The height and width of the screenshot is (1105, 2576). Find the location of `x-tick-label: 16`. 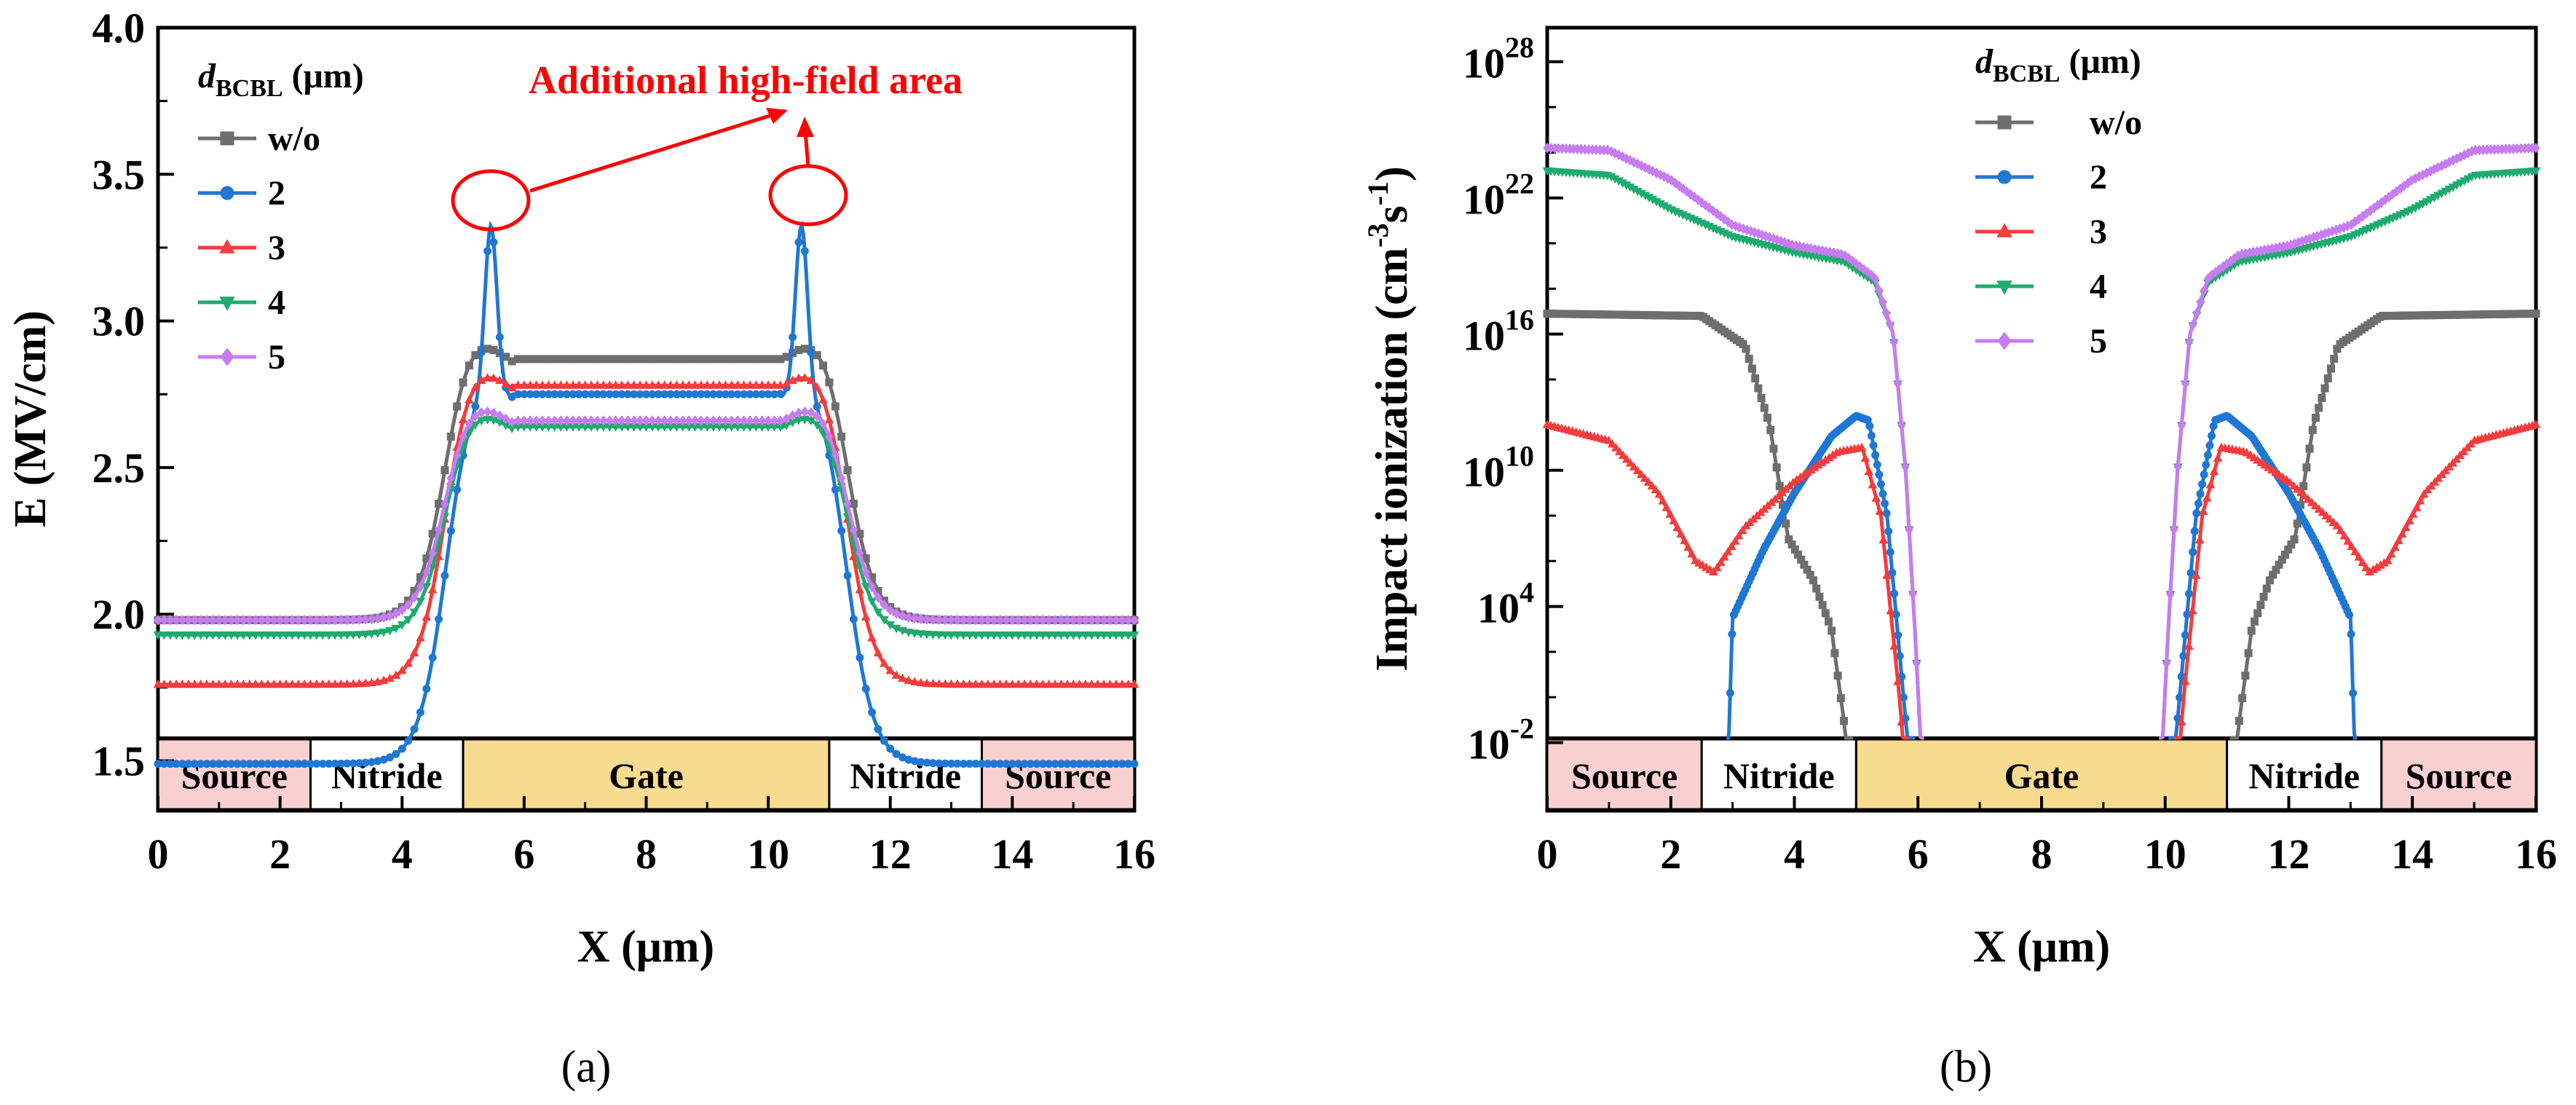

x-tick-label: 16 is located at coordinates (1134, 854).